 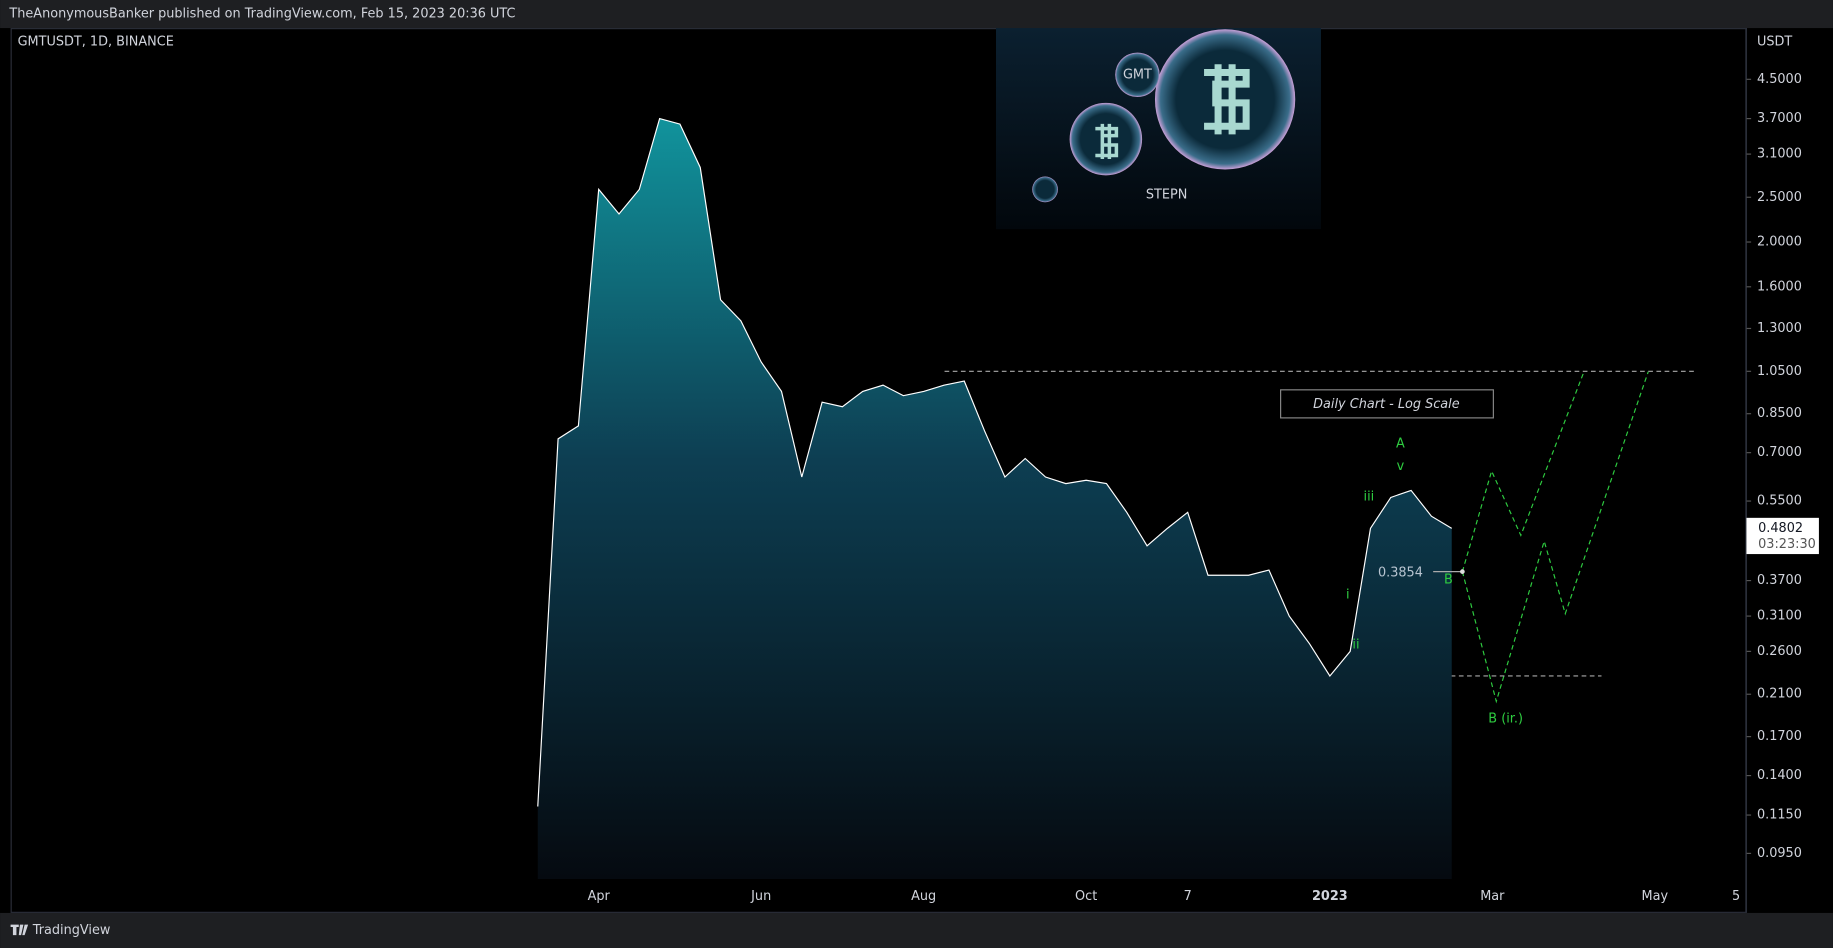 What do you see at coordinates (1779, 452) in the screenshot?
I see `y-tick-label: 0.7000` at bounding box center [1779, 452].